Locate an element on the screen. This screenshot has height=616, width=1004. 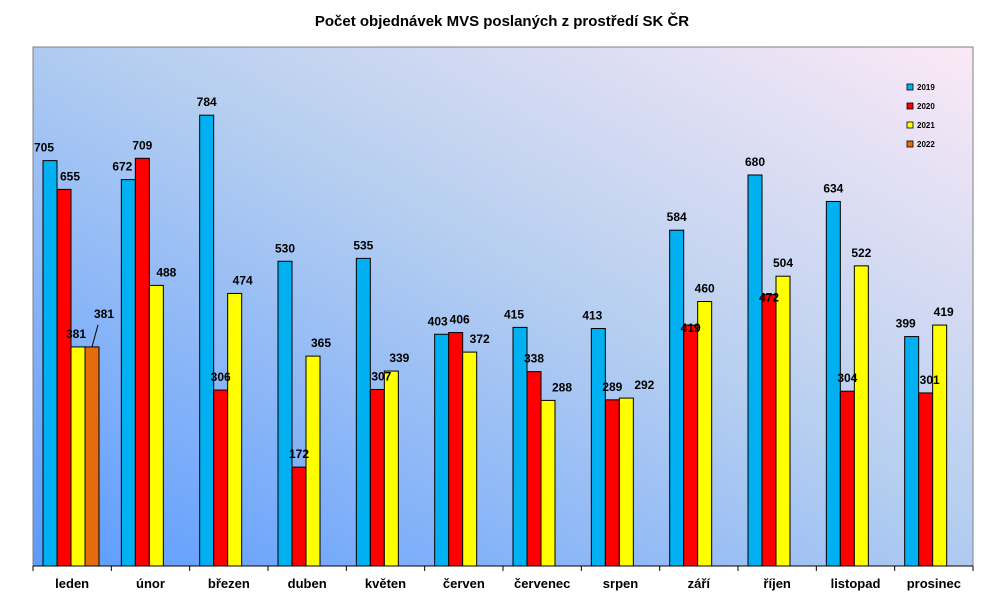
bar-srpen-2020 is located at coordinates (612, 483).